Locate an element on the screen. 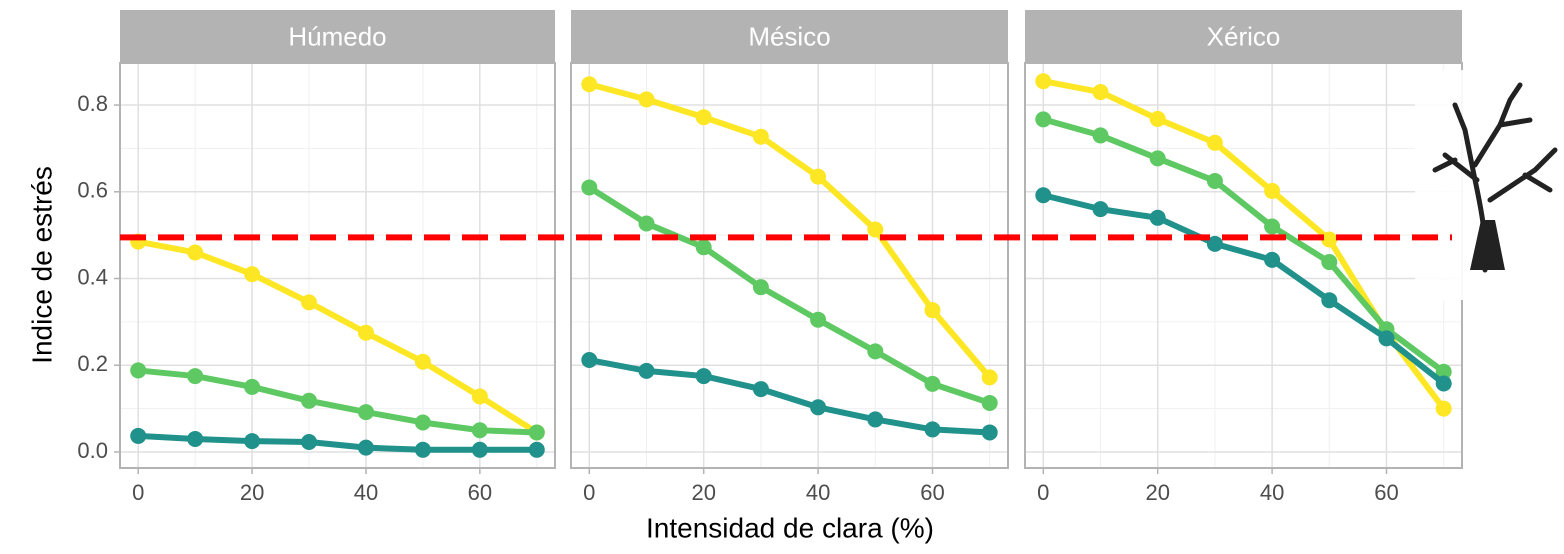 This screenshot has width=1564, height=554. y-tick-label: 0.4 is located at coordinates (92, 276).